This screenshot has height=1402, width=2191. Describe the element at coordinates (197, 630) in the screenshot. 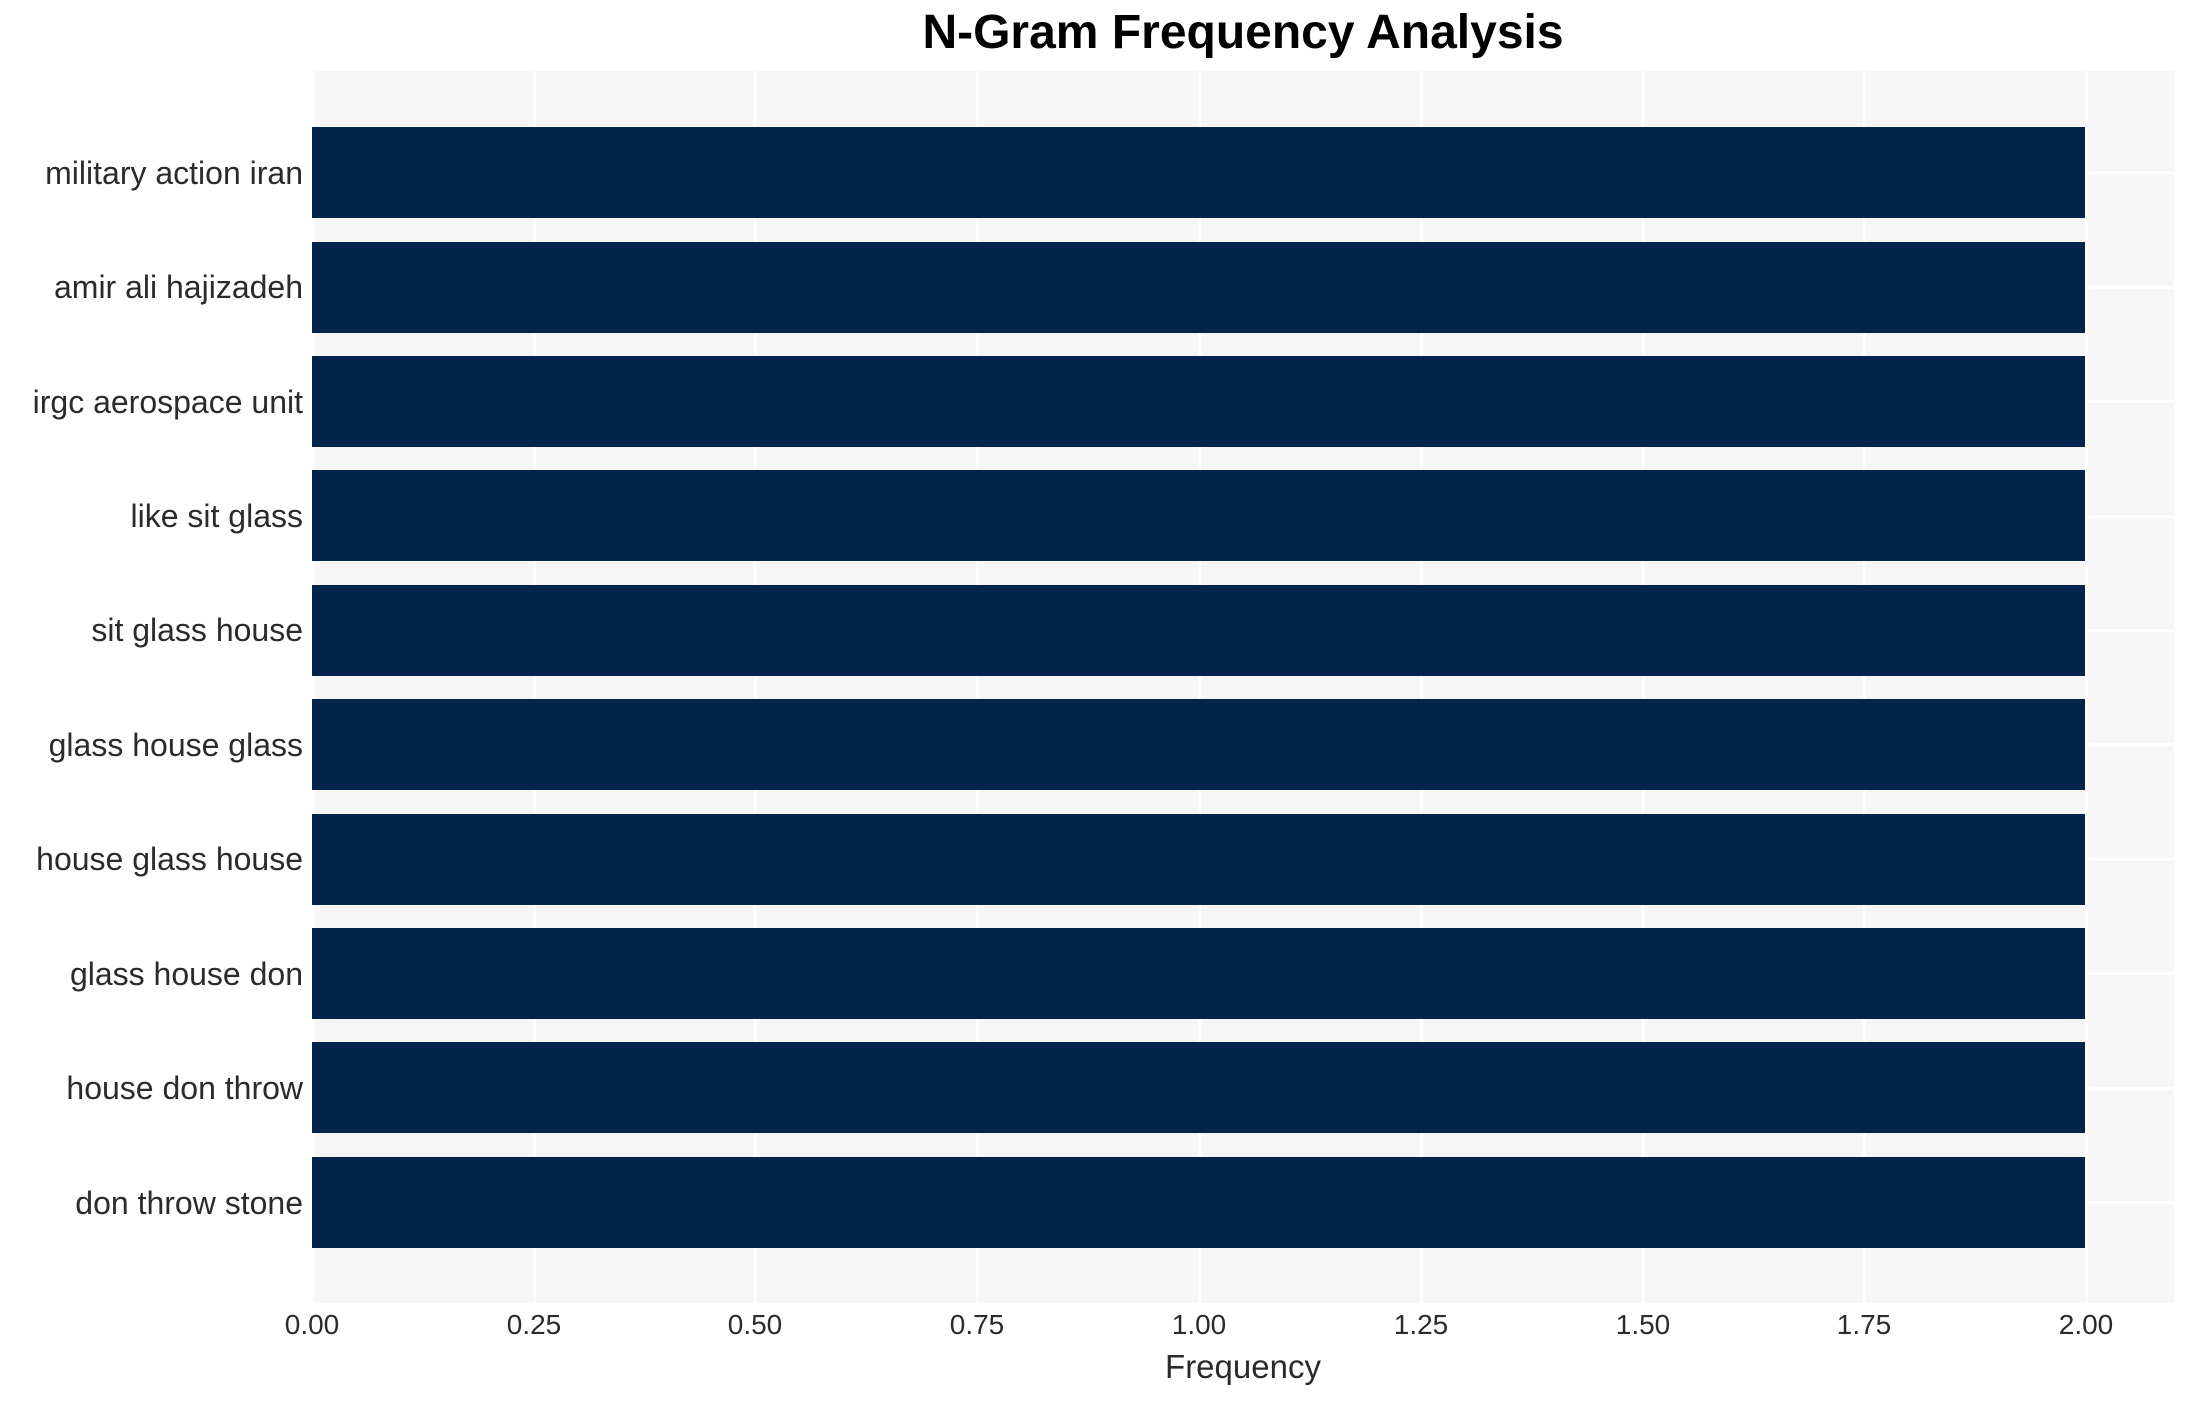

I see `y-tick-label: sit glass house` at that location.